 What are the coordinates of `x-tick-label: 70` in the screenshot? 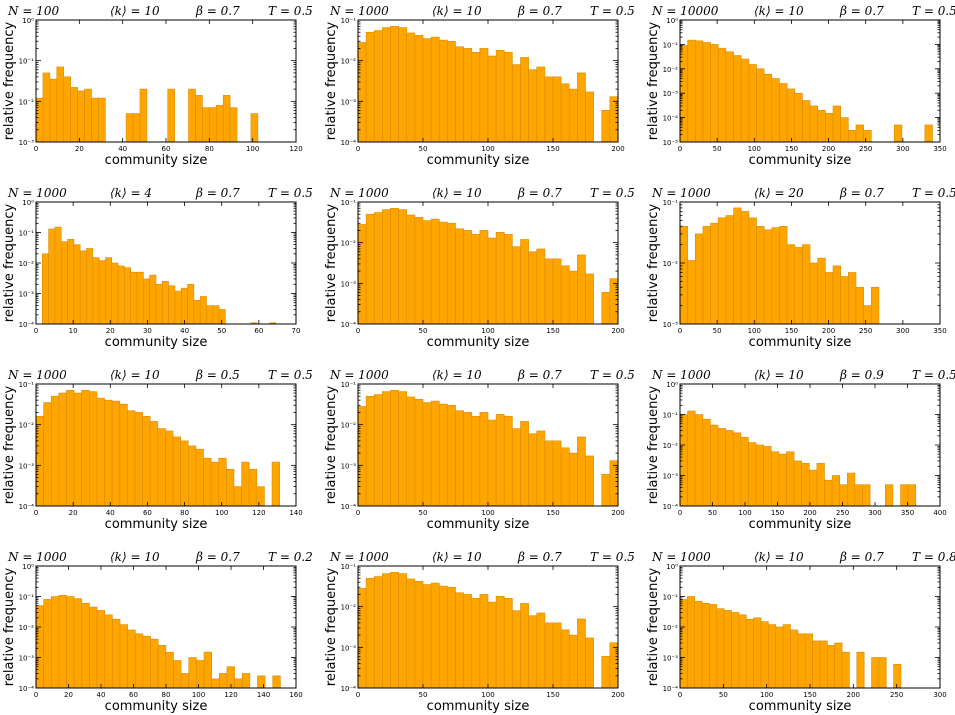 It's located at (296, 331).